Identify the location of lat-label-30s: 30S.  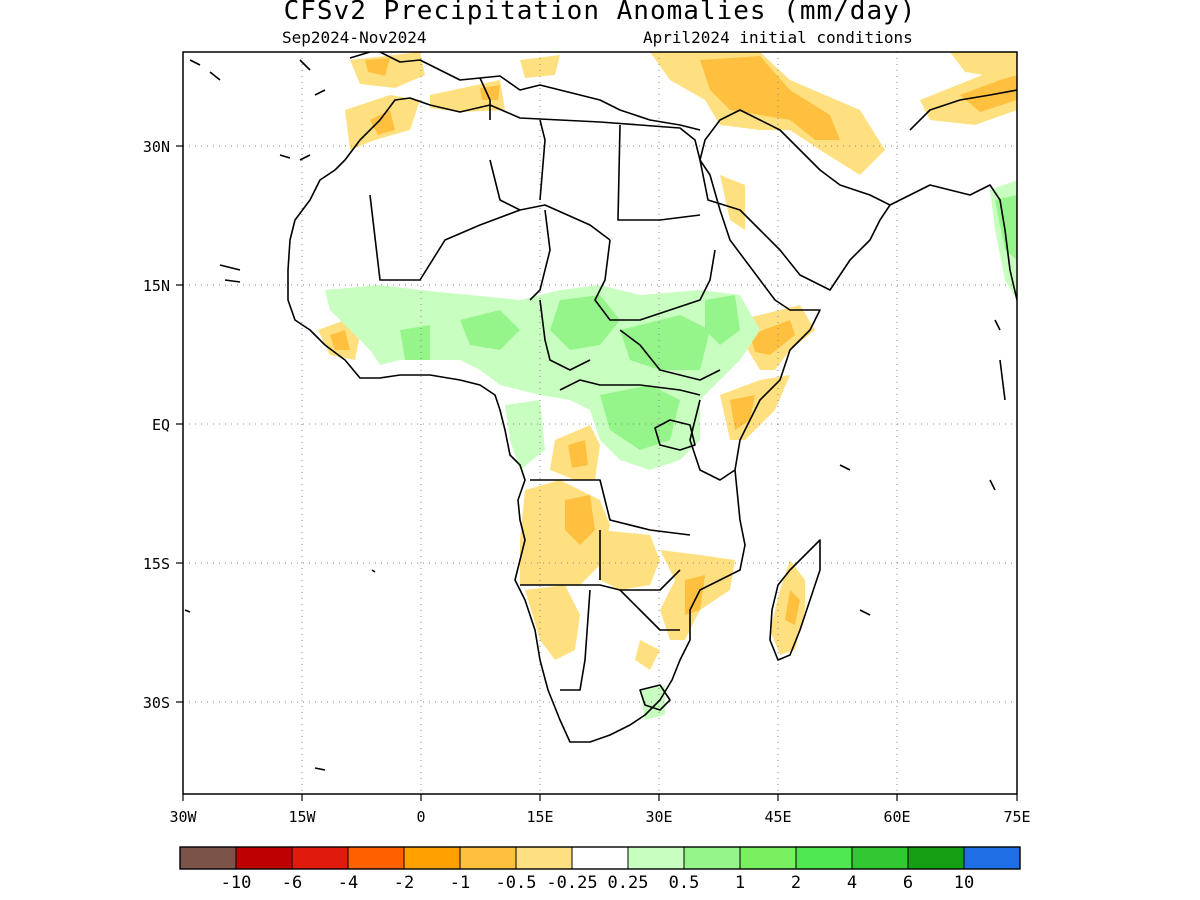
(156, 703).